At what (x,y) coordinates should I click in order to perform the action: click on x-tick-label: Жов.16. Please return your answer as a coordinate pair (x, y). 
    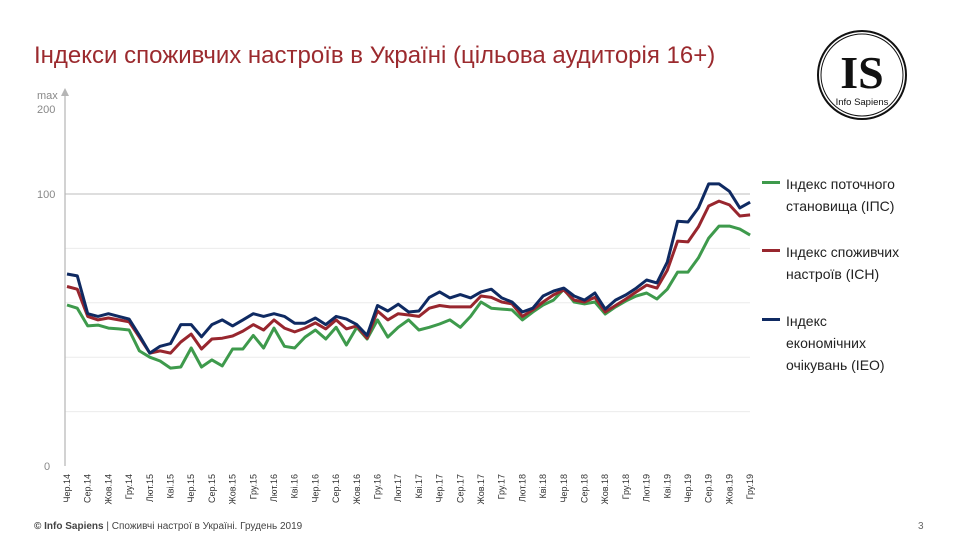
    Looking at the image, I should click on (357, 489).